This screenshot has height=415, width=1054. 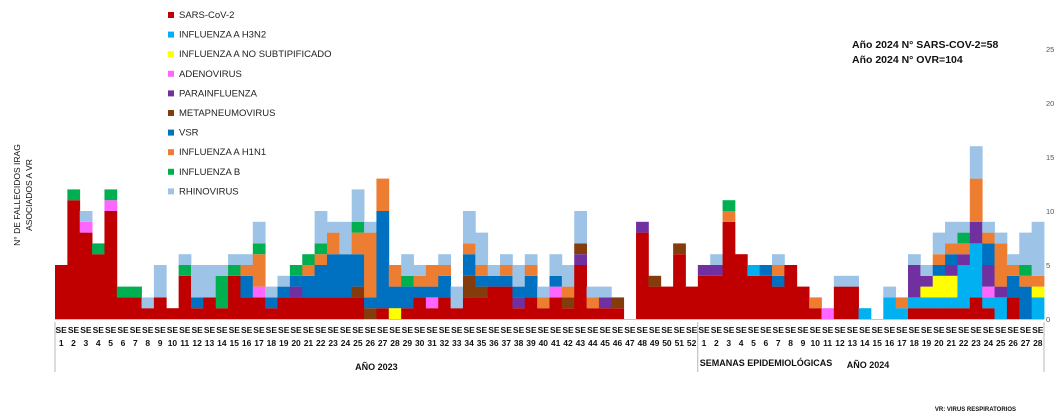 I want to click on x-tick-label: 8, so click(x=147, y=343).